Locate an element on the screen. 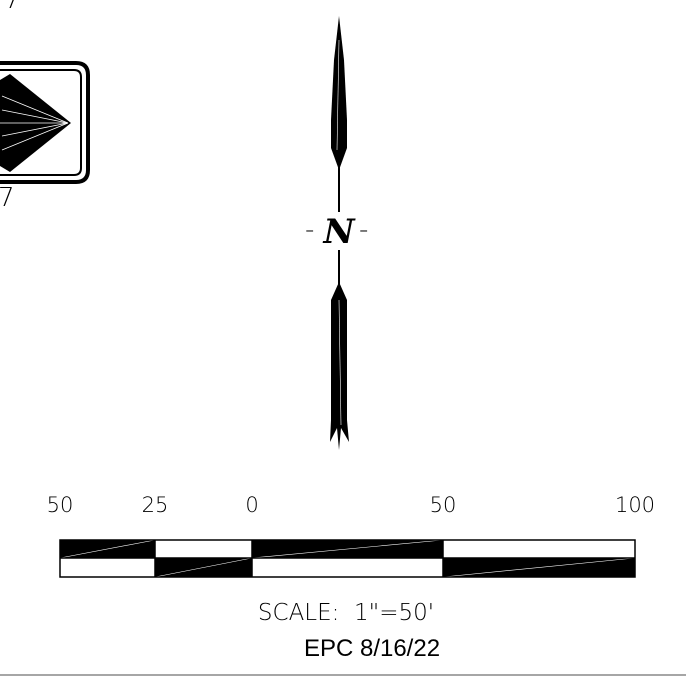 The height and width of the screenshot is (678, 686). direction-sign: 7 7 is located at coordinates (45, 106).